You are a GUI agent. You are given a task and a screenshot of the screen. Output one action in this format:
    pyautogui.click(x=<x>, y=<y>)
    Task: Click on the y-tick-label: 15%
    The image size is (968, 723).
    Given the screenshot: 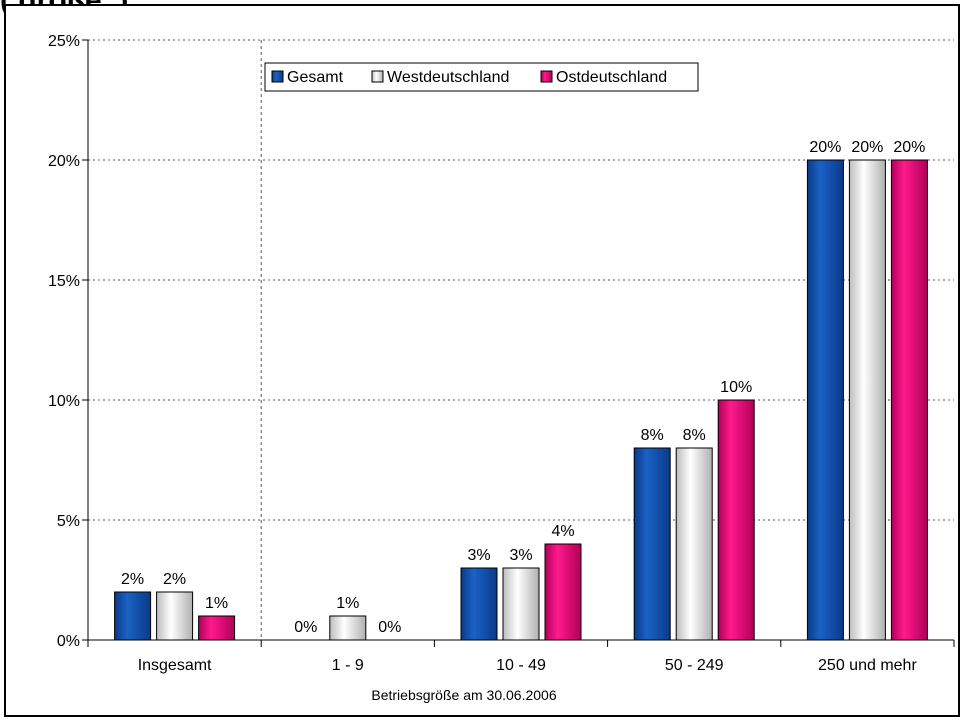 What is the action you would take?
    pyautogui.click(x=64, y=281)
    